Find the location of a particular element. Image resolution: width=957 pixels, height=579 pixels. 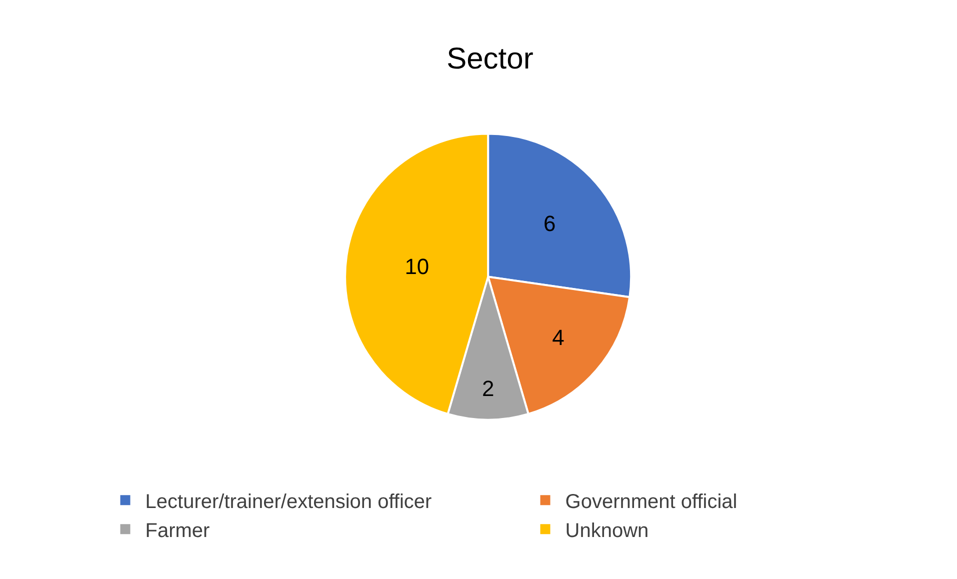

legend-label: Farmer is located at coordinates (177, 531).